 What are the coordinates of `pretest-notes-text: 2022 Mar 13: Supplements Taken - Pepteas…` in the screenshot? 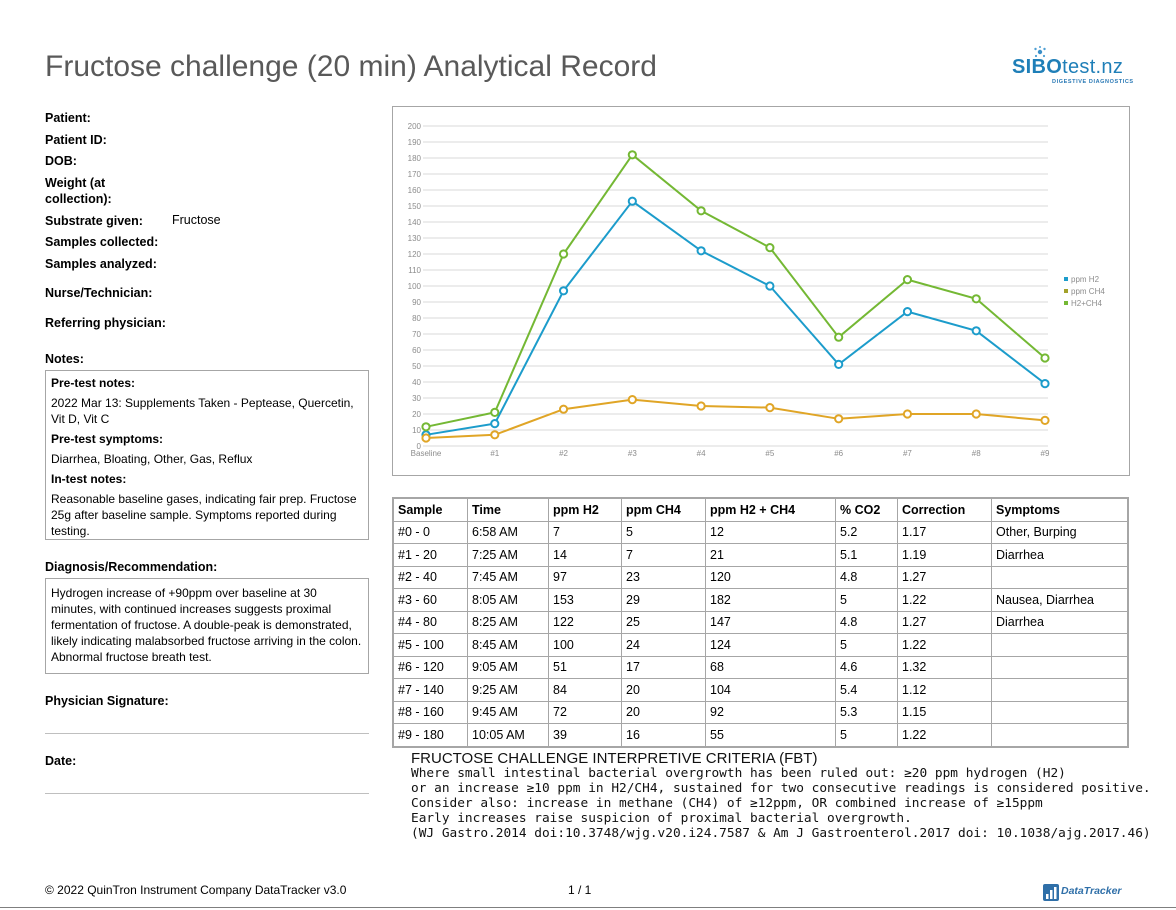 It's located at (202, 411).